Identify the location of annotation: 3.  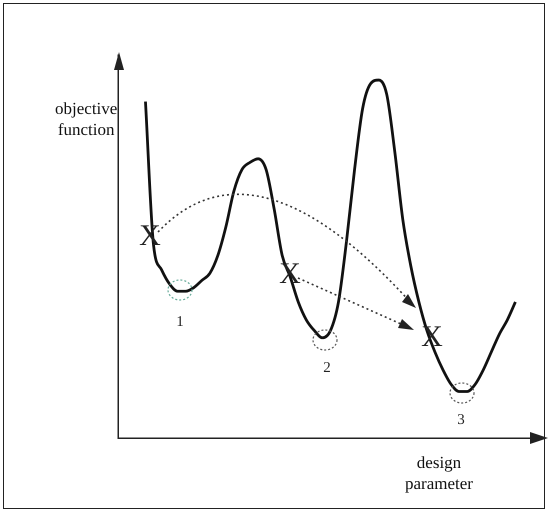
(461, 420).